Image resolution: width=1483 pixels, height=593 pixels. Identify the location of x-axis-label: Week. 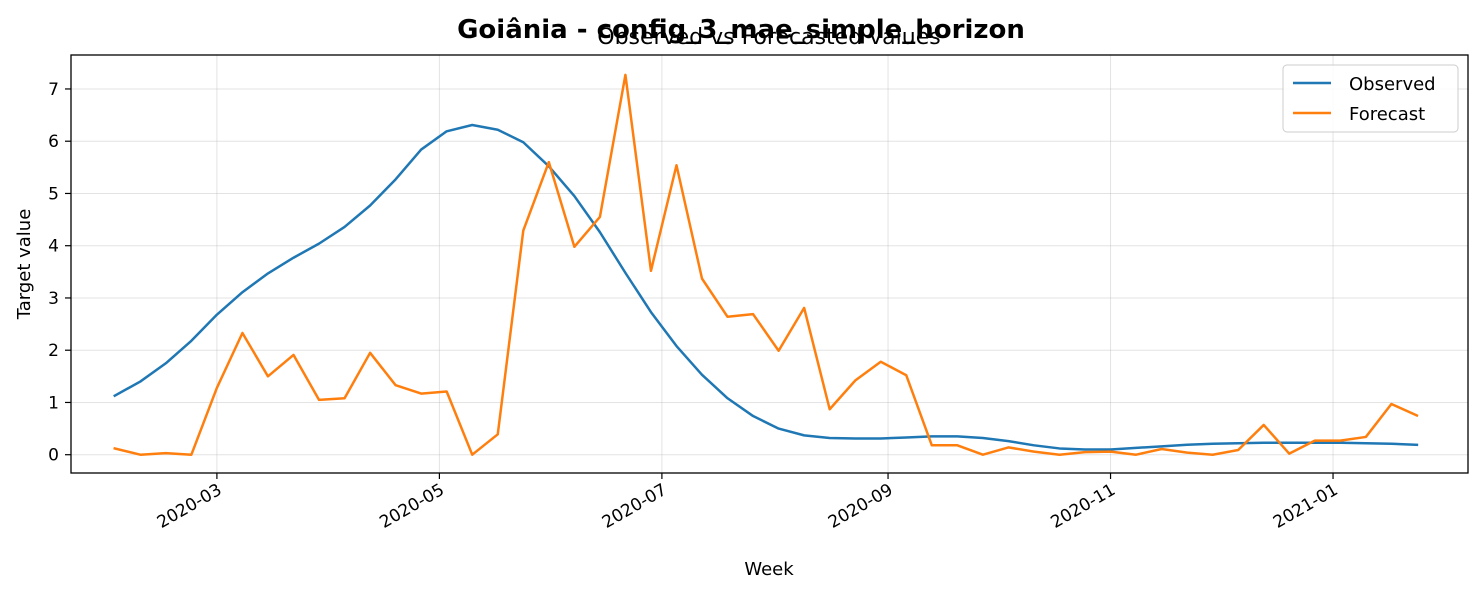
(769, 569).